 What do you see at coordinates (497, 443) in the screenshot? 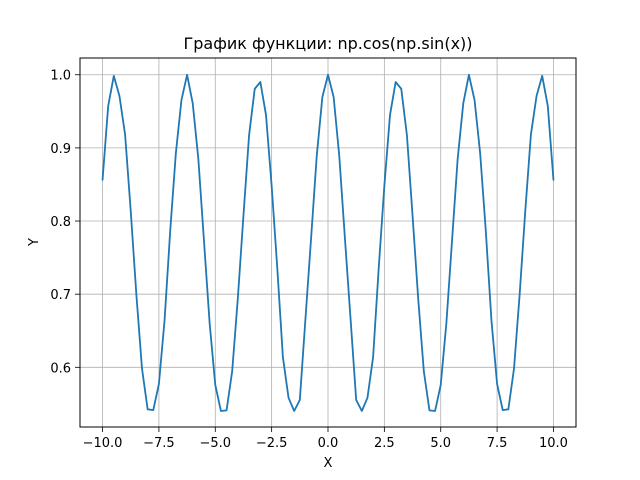
I see `x-tick-label: 7.5` at bounding box center [497, 443].